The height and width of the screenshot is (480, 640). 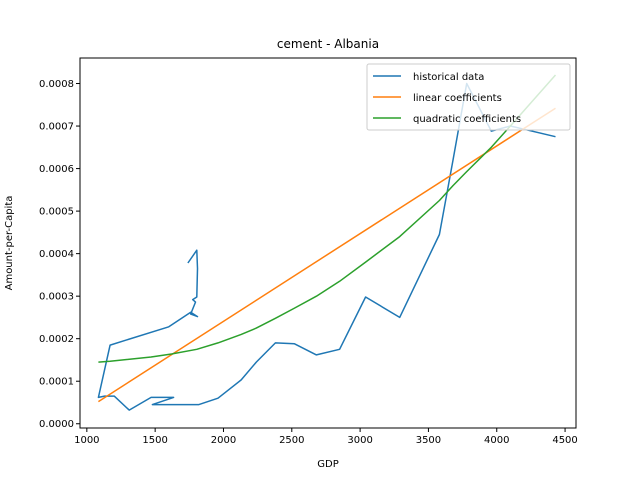 I want to click on x-tick-label: 1500, so click(x=154, y=440).